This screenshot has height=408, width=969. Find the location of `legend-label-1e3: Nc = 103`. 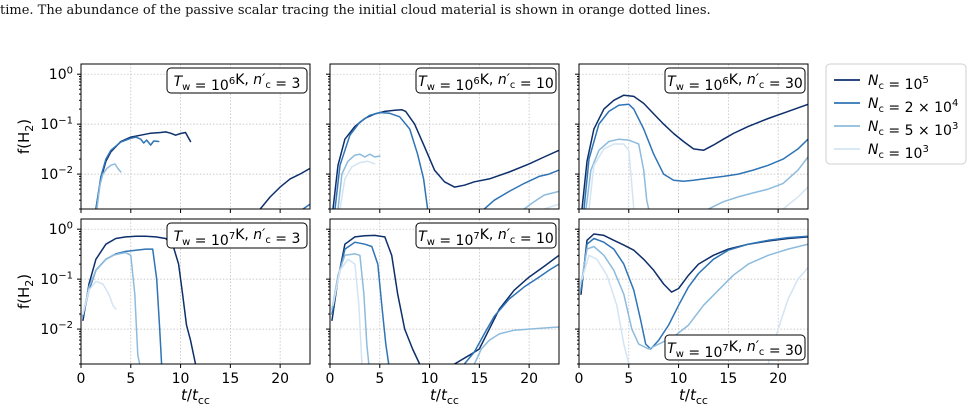

legend-label-1e3: Nc = 103 is located at coordinates (898, 152).